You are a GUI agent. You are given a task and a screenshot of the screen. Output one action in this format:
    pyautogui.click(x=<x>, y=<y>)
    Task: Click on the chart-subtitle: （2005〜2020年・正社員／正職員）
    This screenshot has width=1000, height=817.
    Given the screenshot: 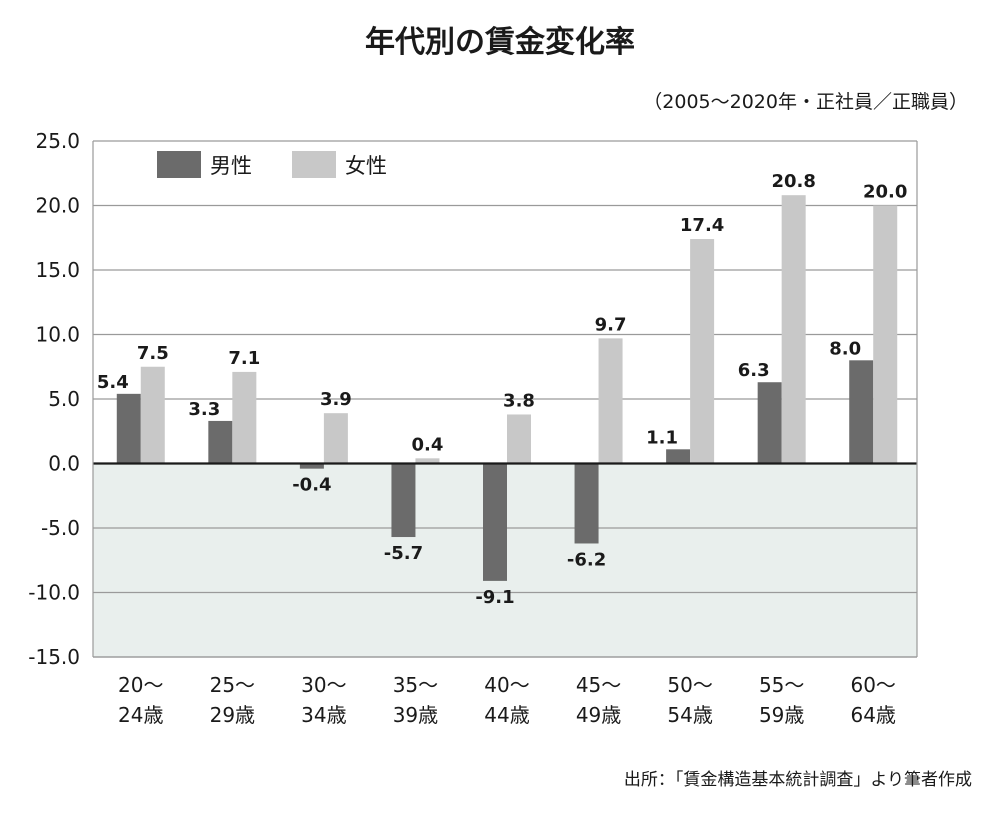 What is the action you would take?
    pyautogui.click(x=805, y=102)
    